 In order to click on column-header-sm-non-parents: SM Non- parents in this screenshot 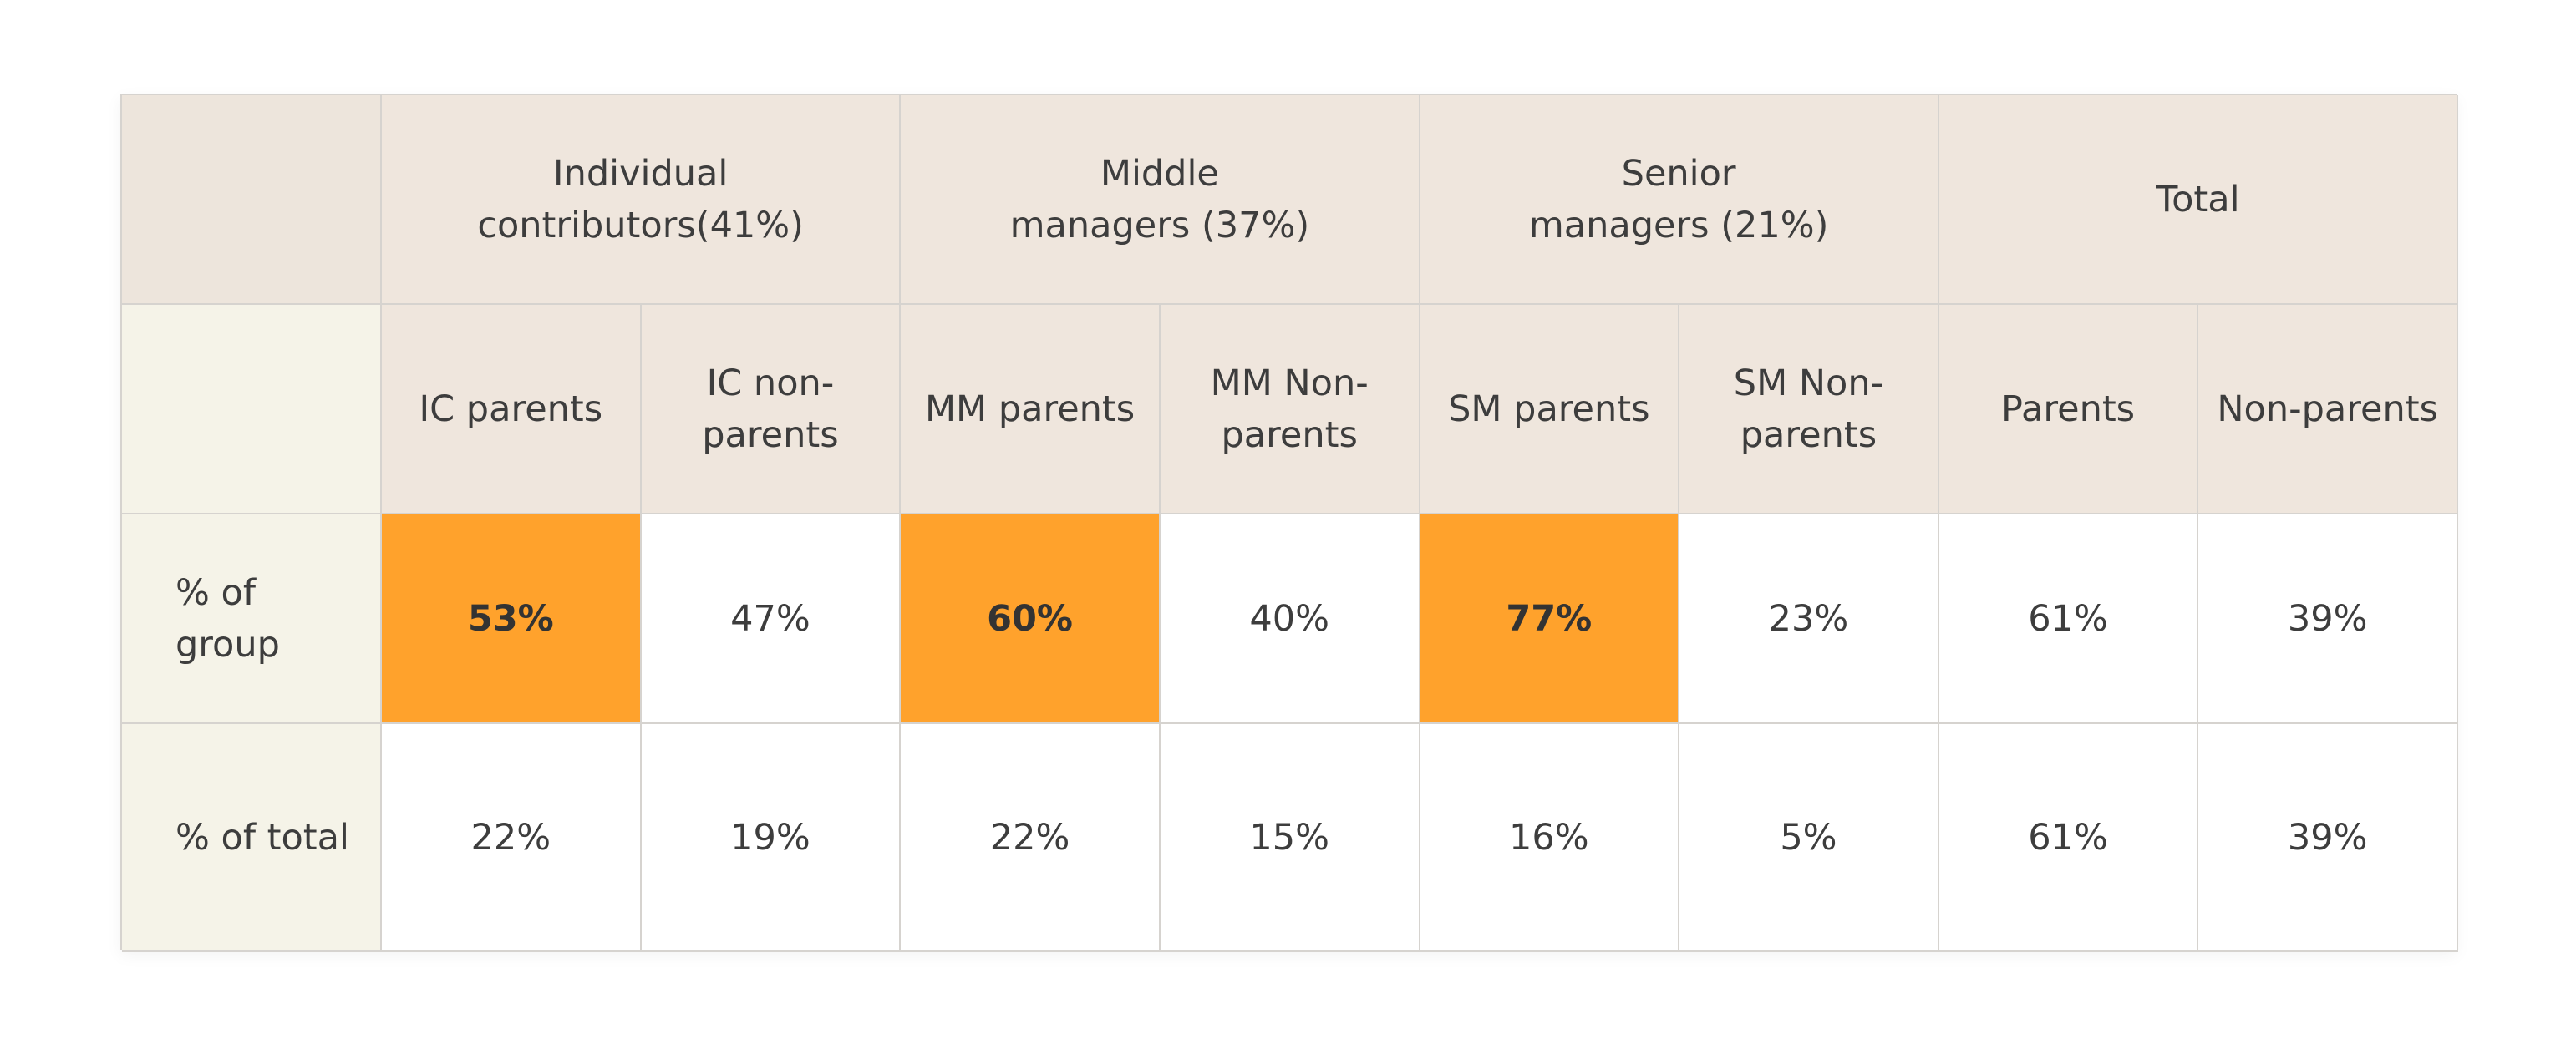, I will do `click(1809, 410)`.